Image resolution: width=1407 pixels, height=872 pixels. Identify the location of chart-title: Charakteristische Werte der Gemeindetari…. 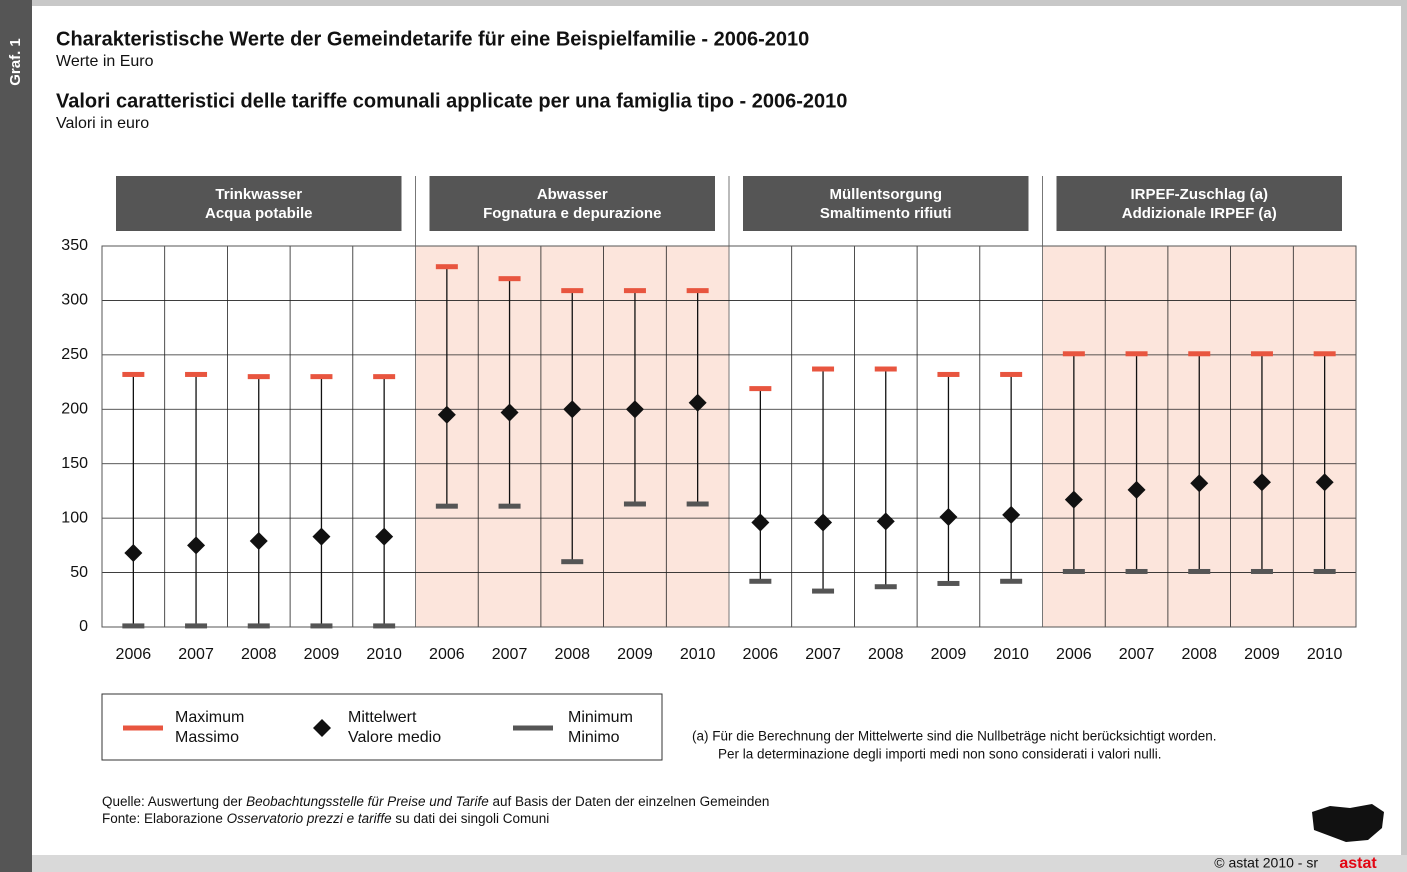
(432, 39).